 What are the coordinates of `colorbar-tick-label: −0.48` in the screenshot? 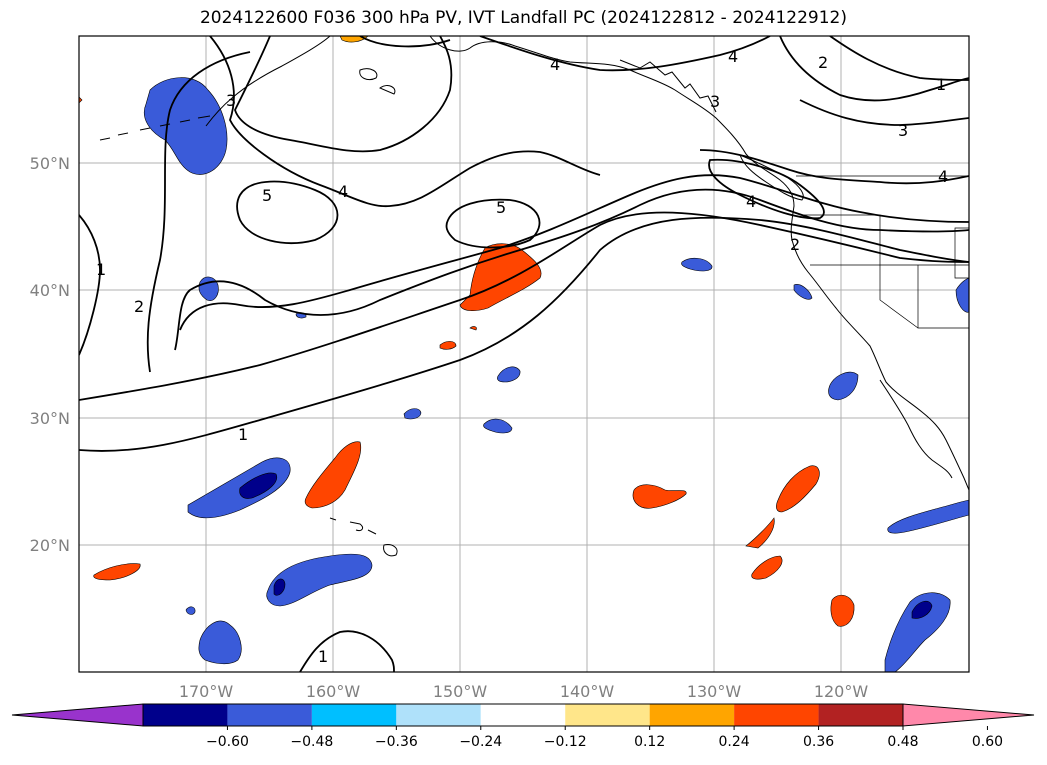 It's located at (311, 742).